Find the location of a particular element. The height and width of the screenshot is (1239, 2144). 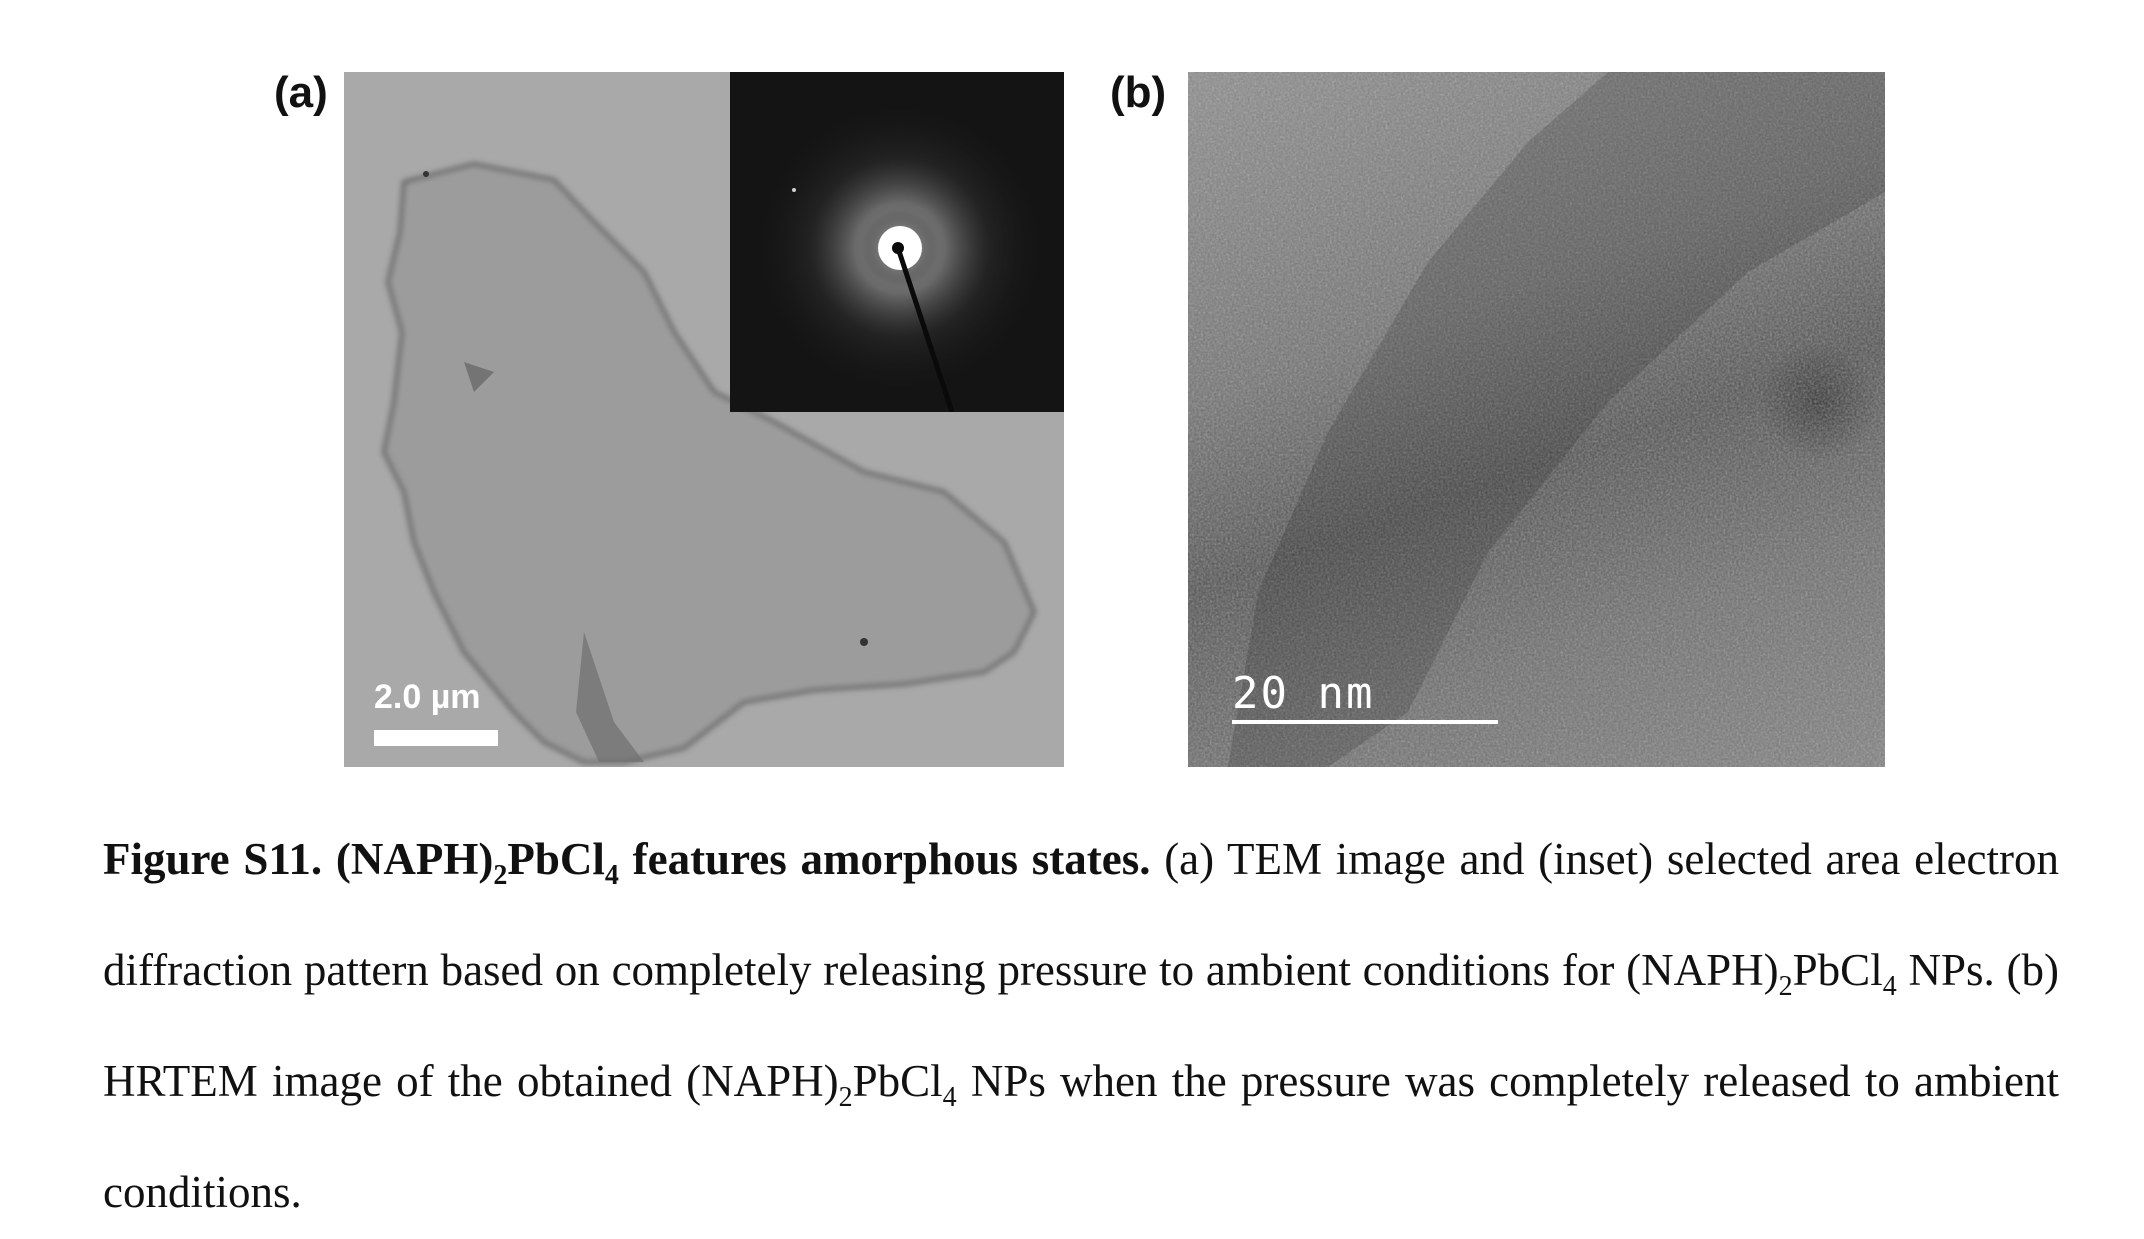

tem-flake-shape is located at coordinates (709, 463).